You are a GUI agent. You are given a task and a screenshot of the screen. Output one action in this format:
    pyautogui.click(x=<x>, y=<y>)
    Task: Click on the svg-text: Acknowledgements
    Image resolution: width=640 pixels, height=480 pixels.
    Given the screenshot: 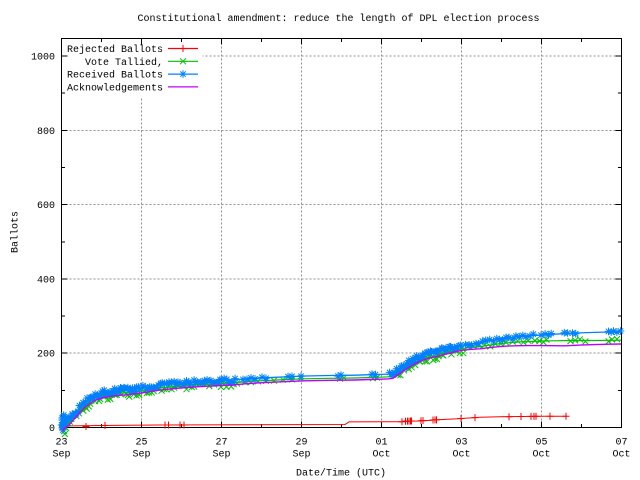 What is the action you would take?
    pyautogui.click(x=115, y=88)
    